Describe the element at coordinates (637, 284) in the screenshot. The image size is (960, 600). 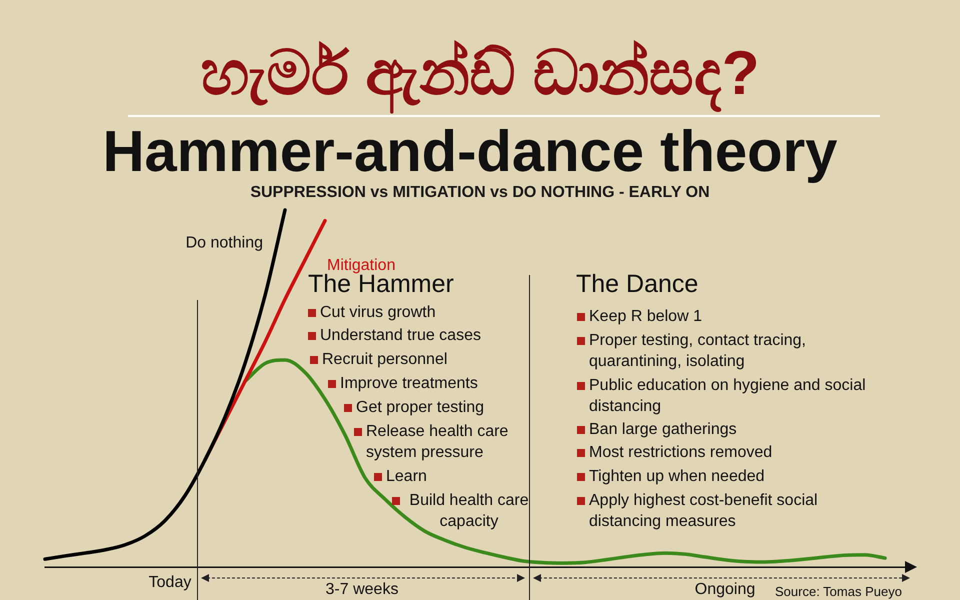
I see `annotation: The Dance` at that location.